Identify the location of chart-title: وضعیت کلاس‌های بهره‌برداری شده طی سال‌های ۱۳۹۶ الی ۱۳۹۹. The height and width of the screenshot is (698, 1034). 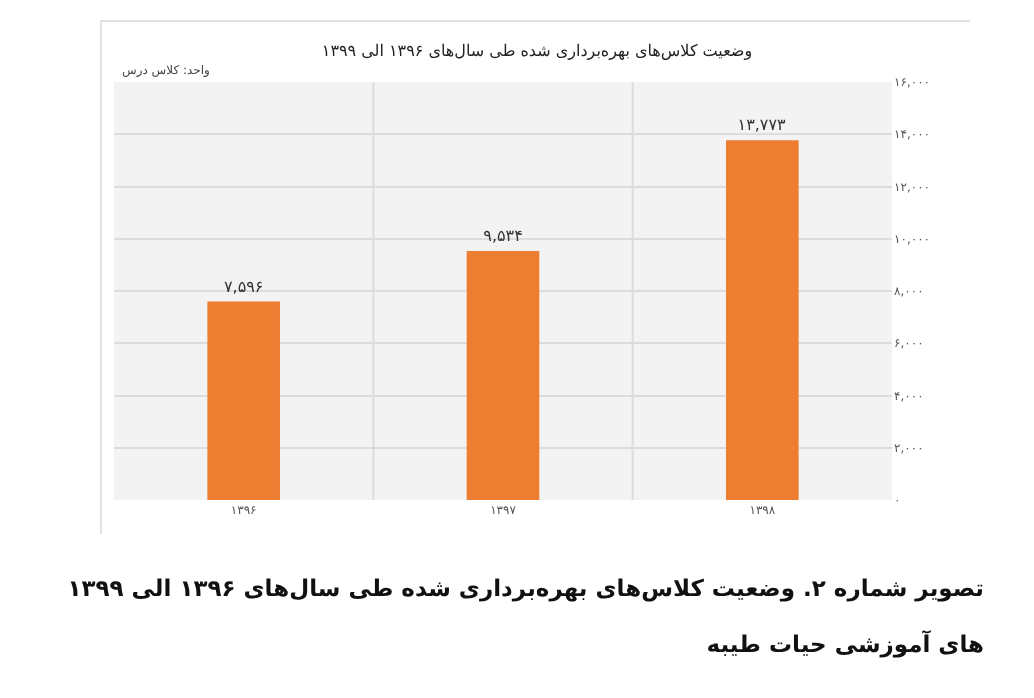
(537, 51).